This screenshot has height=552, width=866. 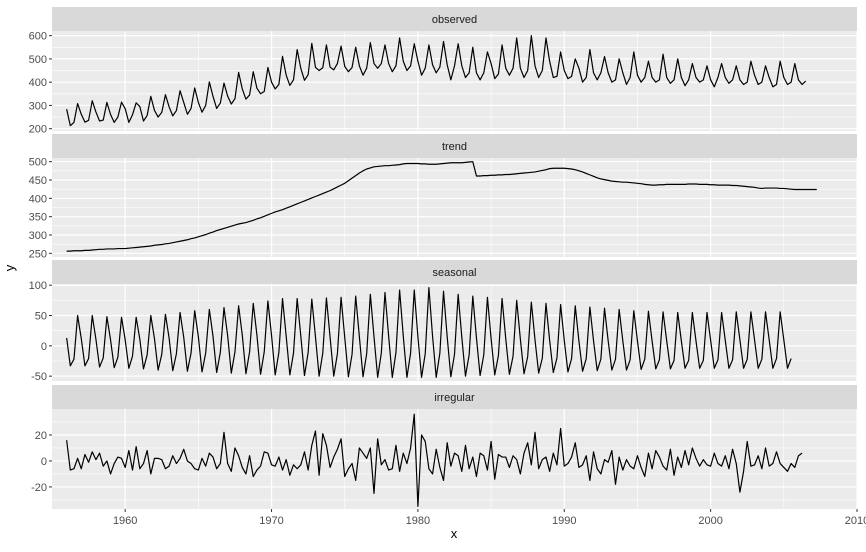 I want to click on y-tick-label: 200, so click(x=38, y=130).